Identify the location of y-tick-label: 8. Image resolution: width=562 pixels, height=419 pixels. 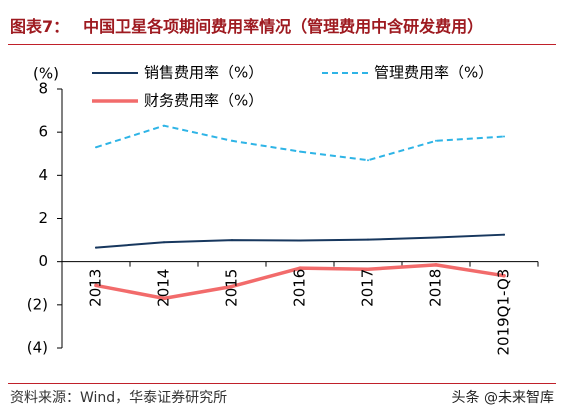
(43, 89).